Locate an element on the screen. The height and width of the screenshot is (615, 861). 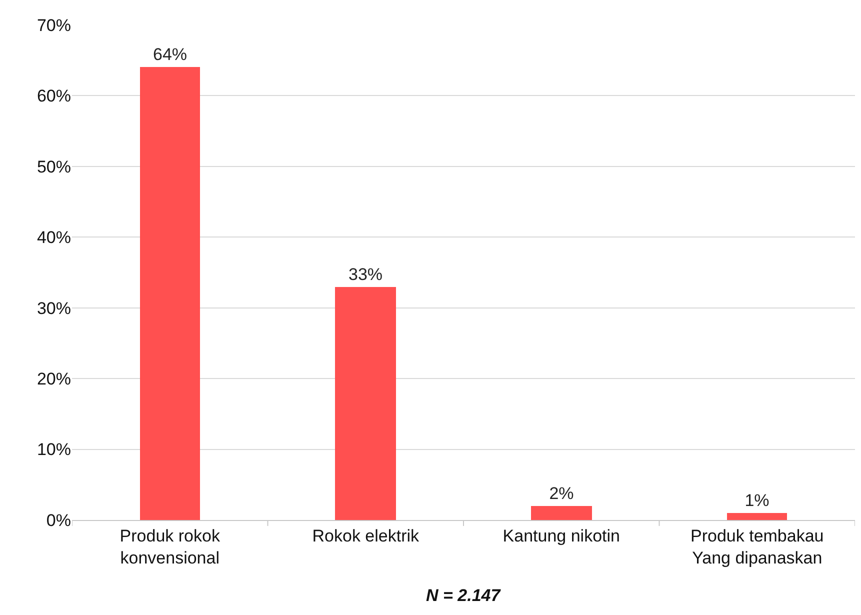
y-tick-label: 60% is located at coordinates (53, 96).